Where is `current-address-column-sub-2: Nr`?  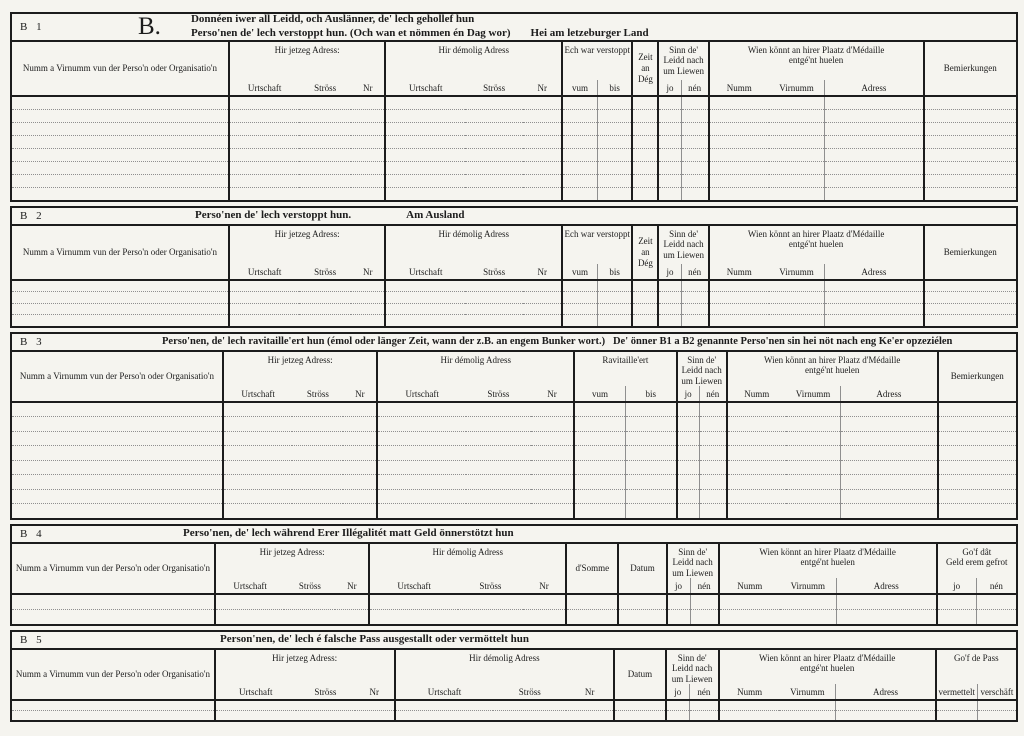 current-address-column-sub-2: Nr is located at coordinates (352, 587).